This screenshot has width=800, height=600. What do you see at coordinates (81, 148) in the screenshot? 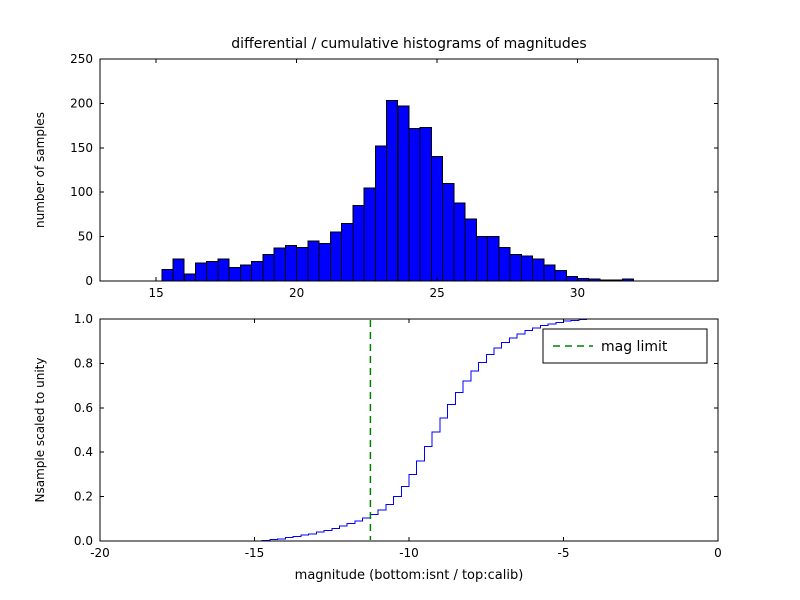
I see `top-ytick-label: 150` at bounding box center [81, 148].